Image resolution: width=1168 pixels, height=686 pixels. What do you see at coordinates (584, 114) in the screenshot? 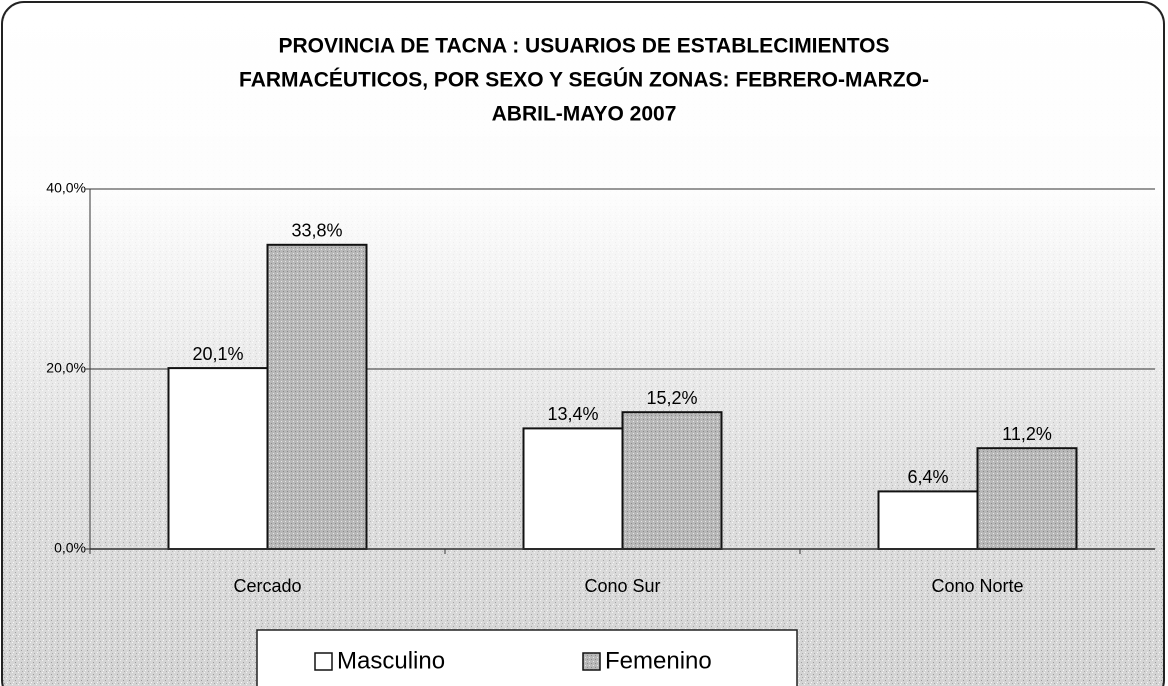
I see `chart-title: ABRIL-MAYO 2007` at bounding box center [584, 114].